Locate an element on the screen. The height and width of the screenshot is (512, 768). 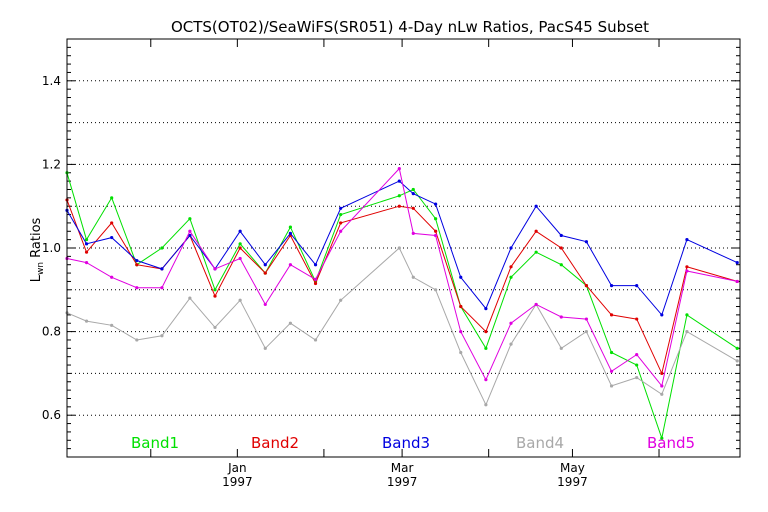
y-tick-label: 0.8 is located at coordinates (51, 332).